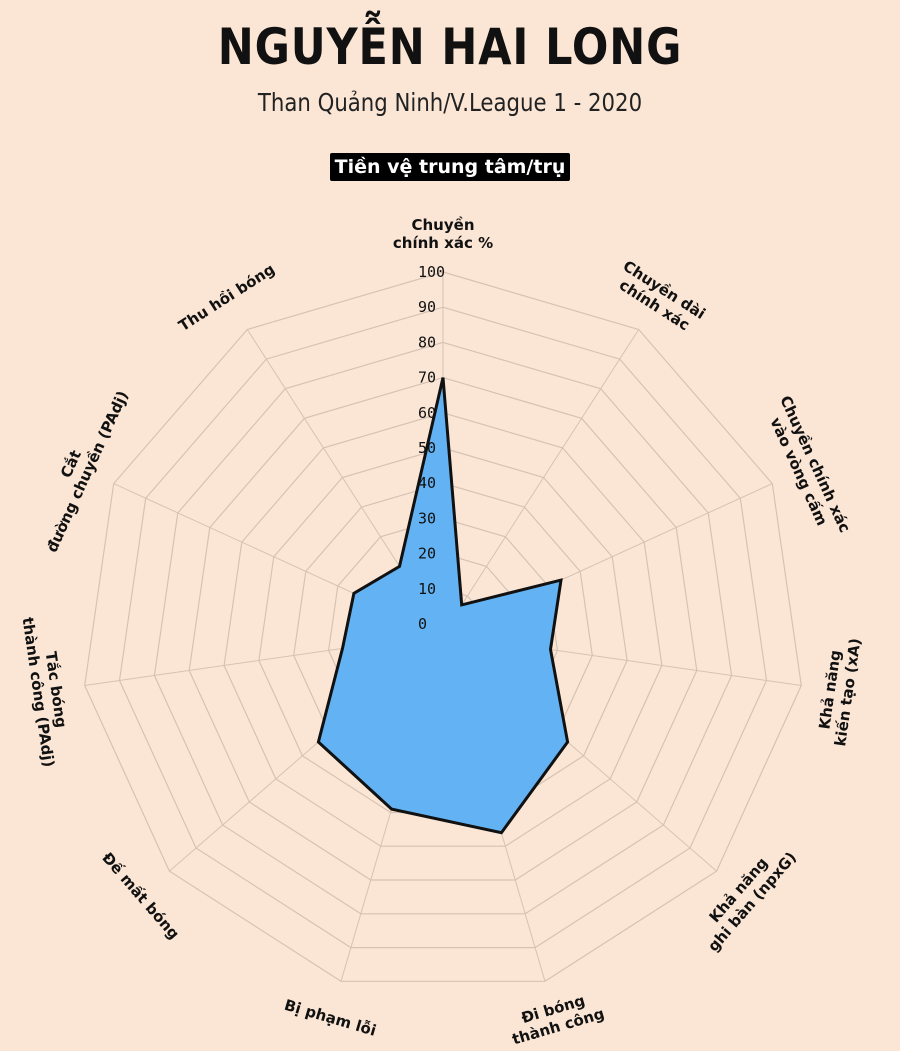 This screenshot has height=1051, width=900. What do you see at coordinates (450, 102) in the screenshot?
I see `team-league-subtitle: Than Quảng Ninh/V.League 1 - 2020` at bounding box center [450, 102].